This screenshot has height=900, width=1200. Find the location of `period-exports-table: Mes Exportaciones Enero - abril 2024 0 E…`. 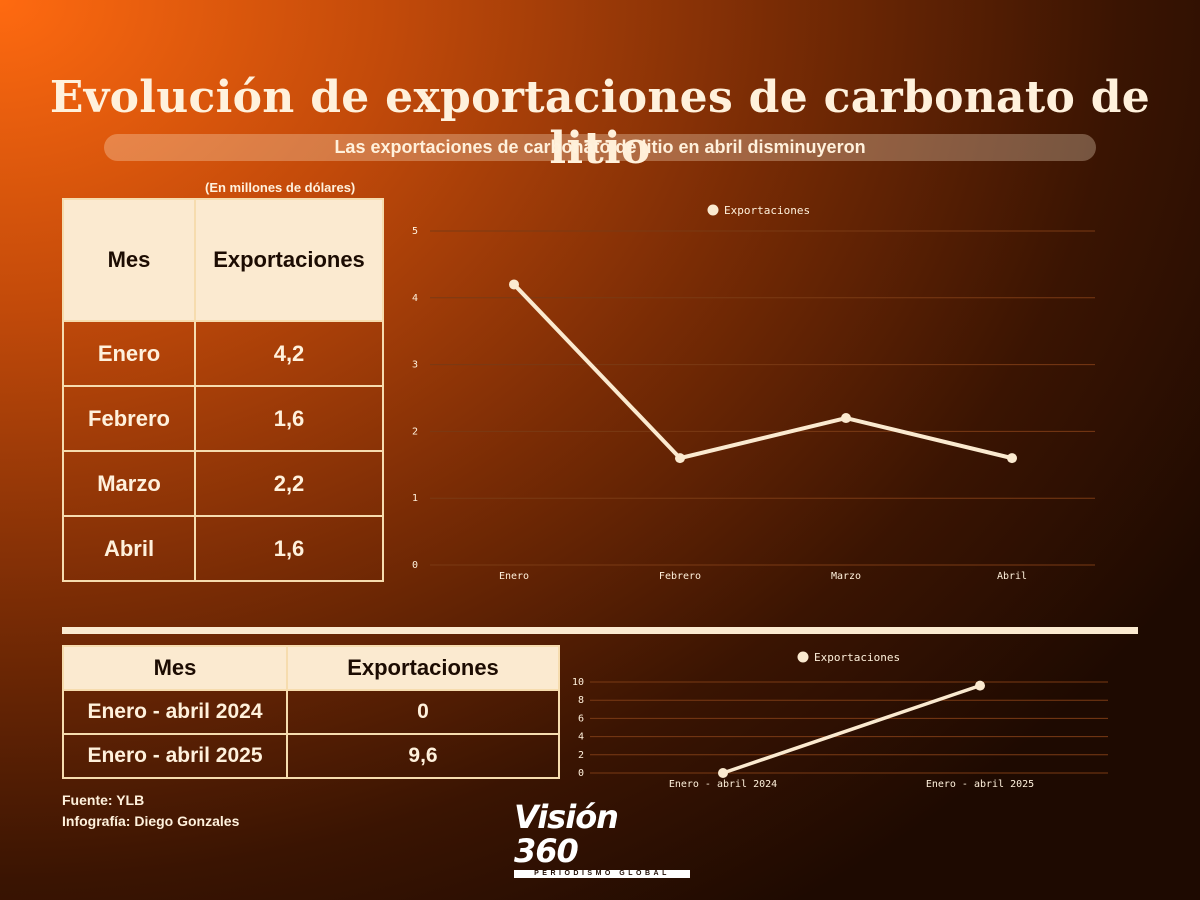

period-exports-table: Mes Exportaciones Enero - abril 2024 0 E… is located at coordinates (311, 712).